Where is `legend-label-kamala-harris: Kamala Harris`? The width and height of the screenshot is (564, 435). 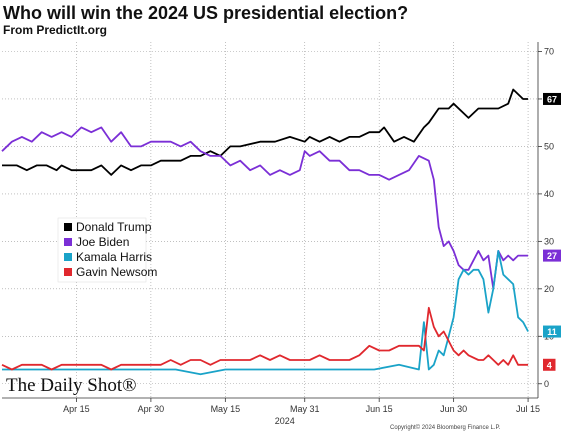 legend-label-kamala-harris: Kamala Harris is located at coordinates (114, 257).